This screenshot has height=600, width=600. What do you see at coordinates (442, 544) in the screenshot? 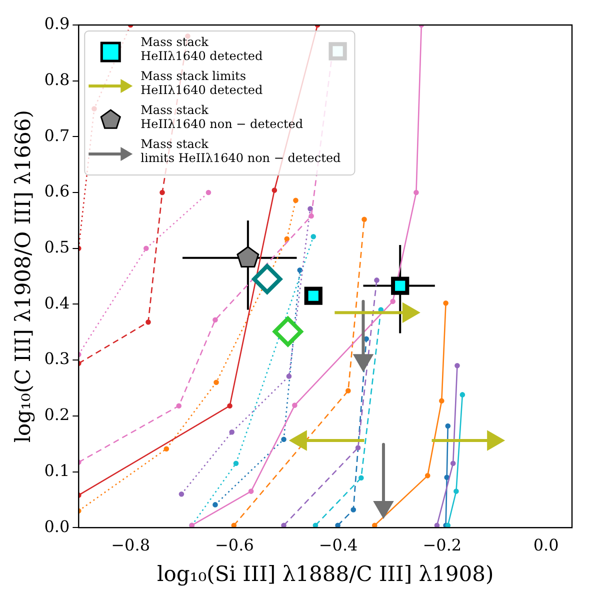
I see `x-tick-label: −0.2` at bounding box center [442, 544].